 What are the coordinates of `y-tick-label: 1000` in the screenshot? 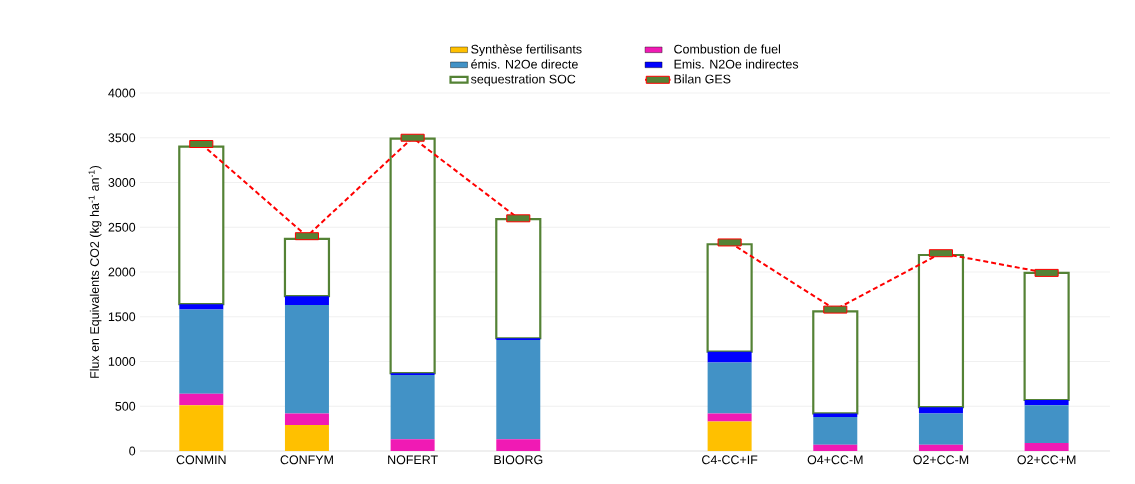 It's located at (122, 361).